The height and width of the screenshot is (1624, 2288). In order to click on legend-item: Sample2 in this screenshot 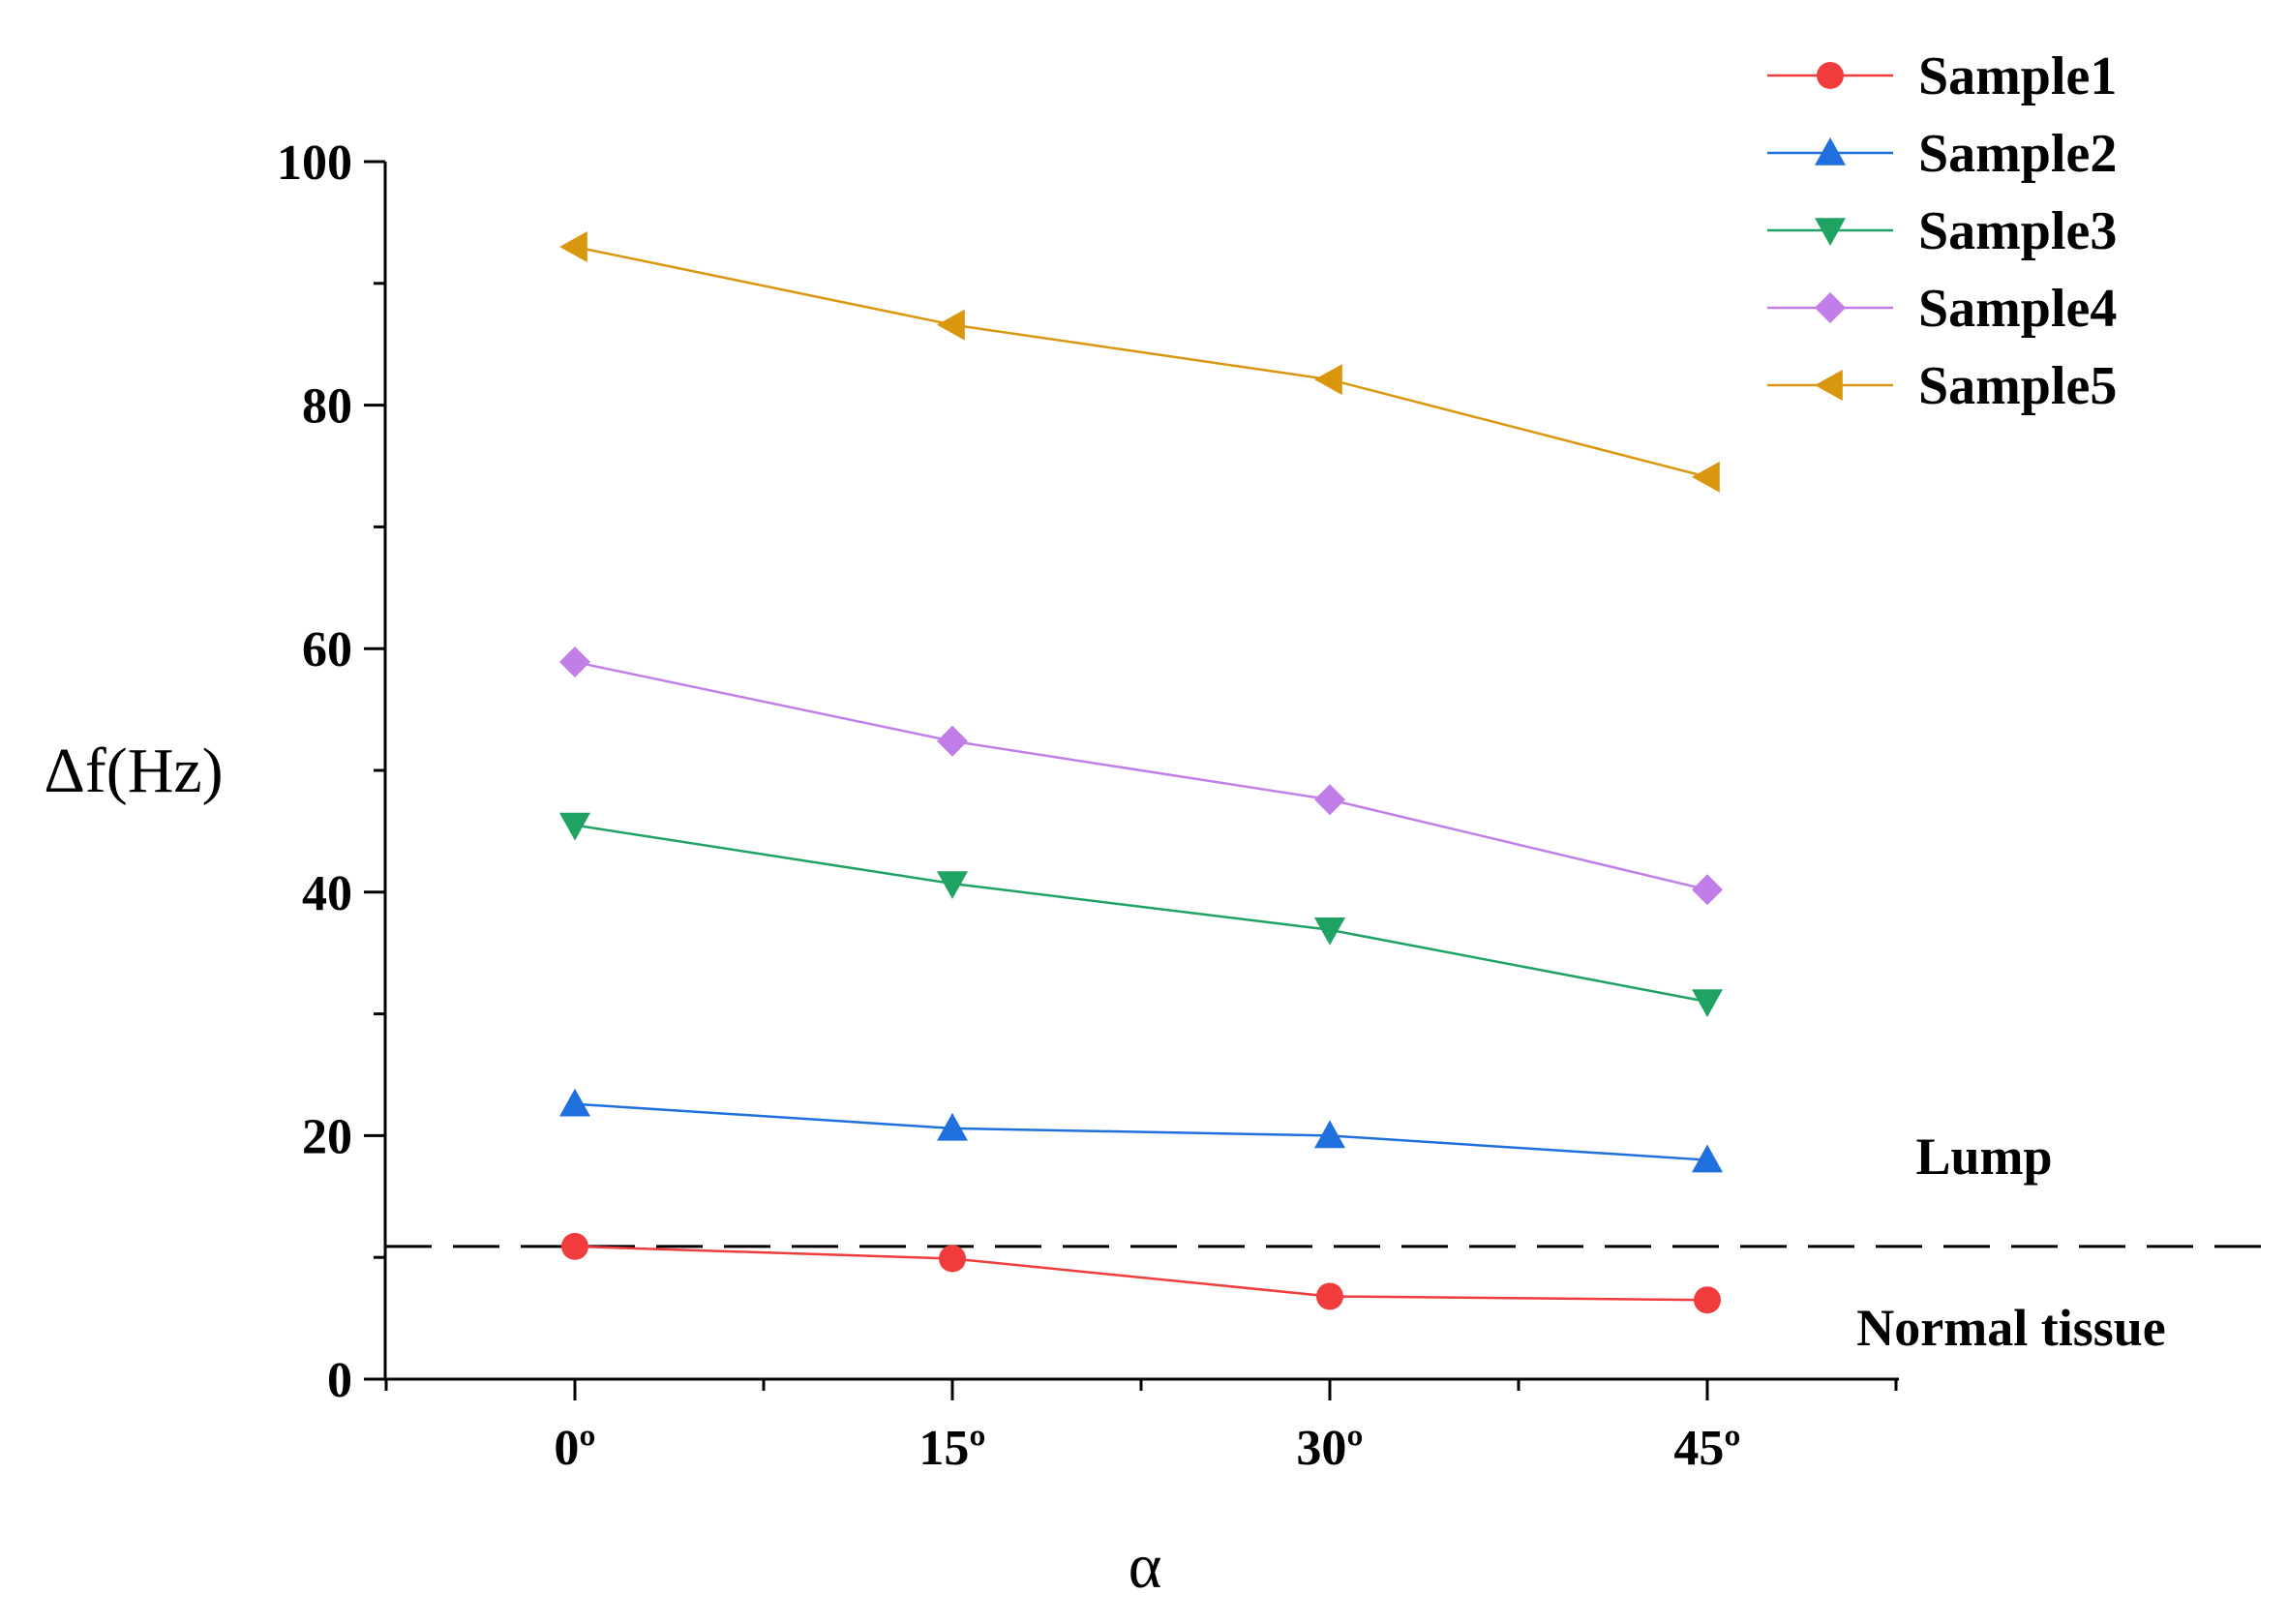, I will do `click(1942, 154)`.